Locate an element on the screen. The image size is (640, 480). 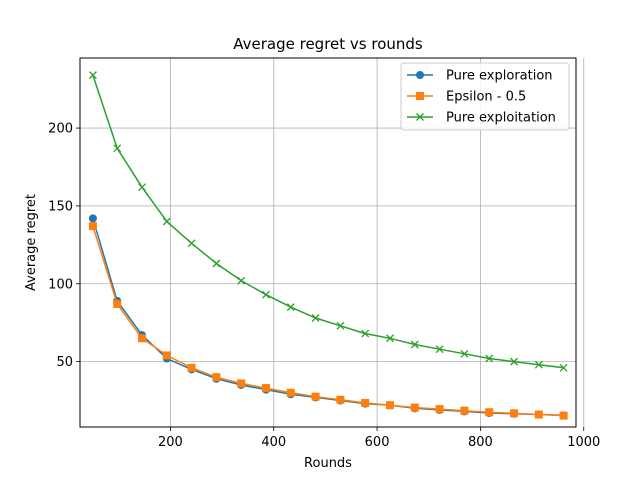
legend-item: Pure exploration is located at coordinates (480, 76).